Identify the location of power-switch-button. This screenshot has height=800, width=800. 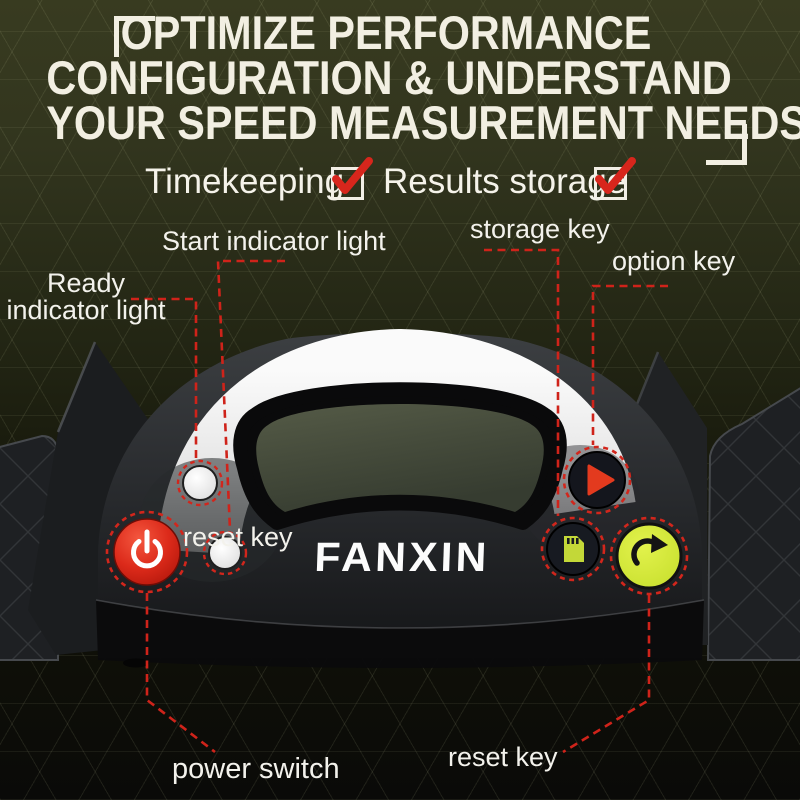
(147, 552).